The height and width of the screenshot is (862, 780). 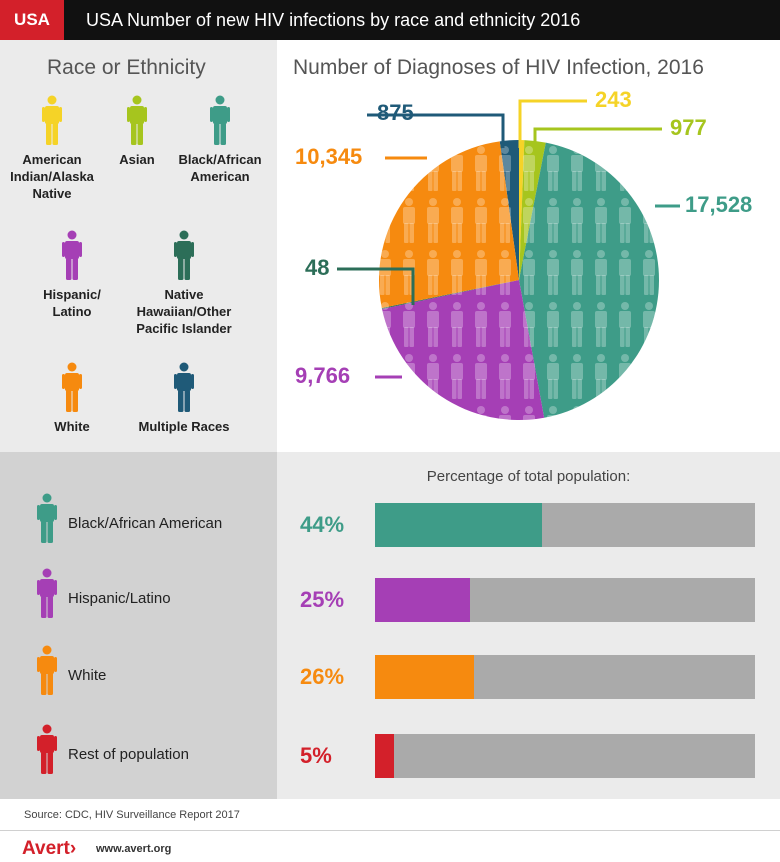 I want to click on source-strip, so click(x=390, y=814).